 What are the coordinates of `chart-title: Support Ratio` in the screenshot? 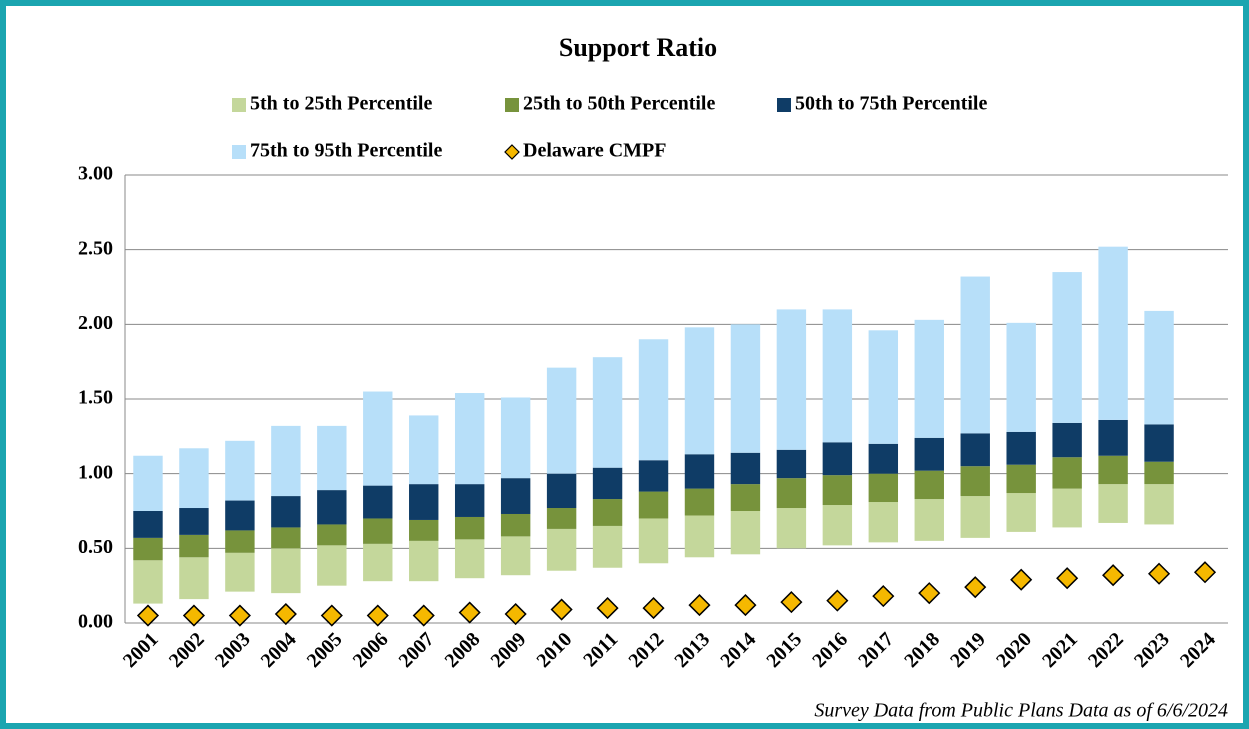 It's located at (638, 47).